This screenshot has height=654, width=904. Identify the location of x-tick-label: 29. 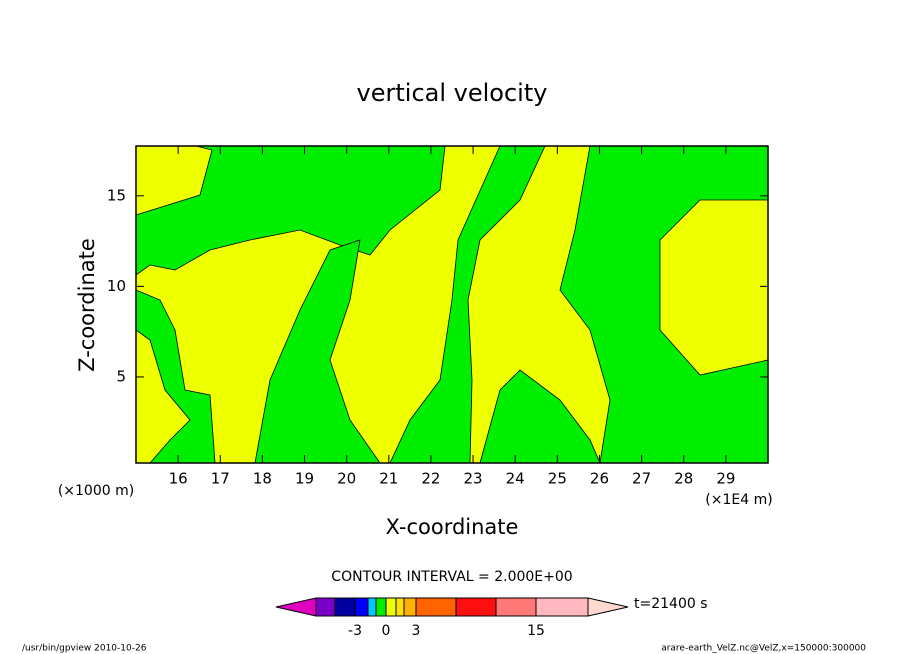
(725, 479).